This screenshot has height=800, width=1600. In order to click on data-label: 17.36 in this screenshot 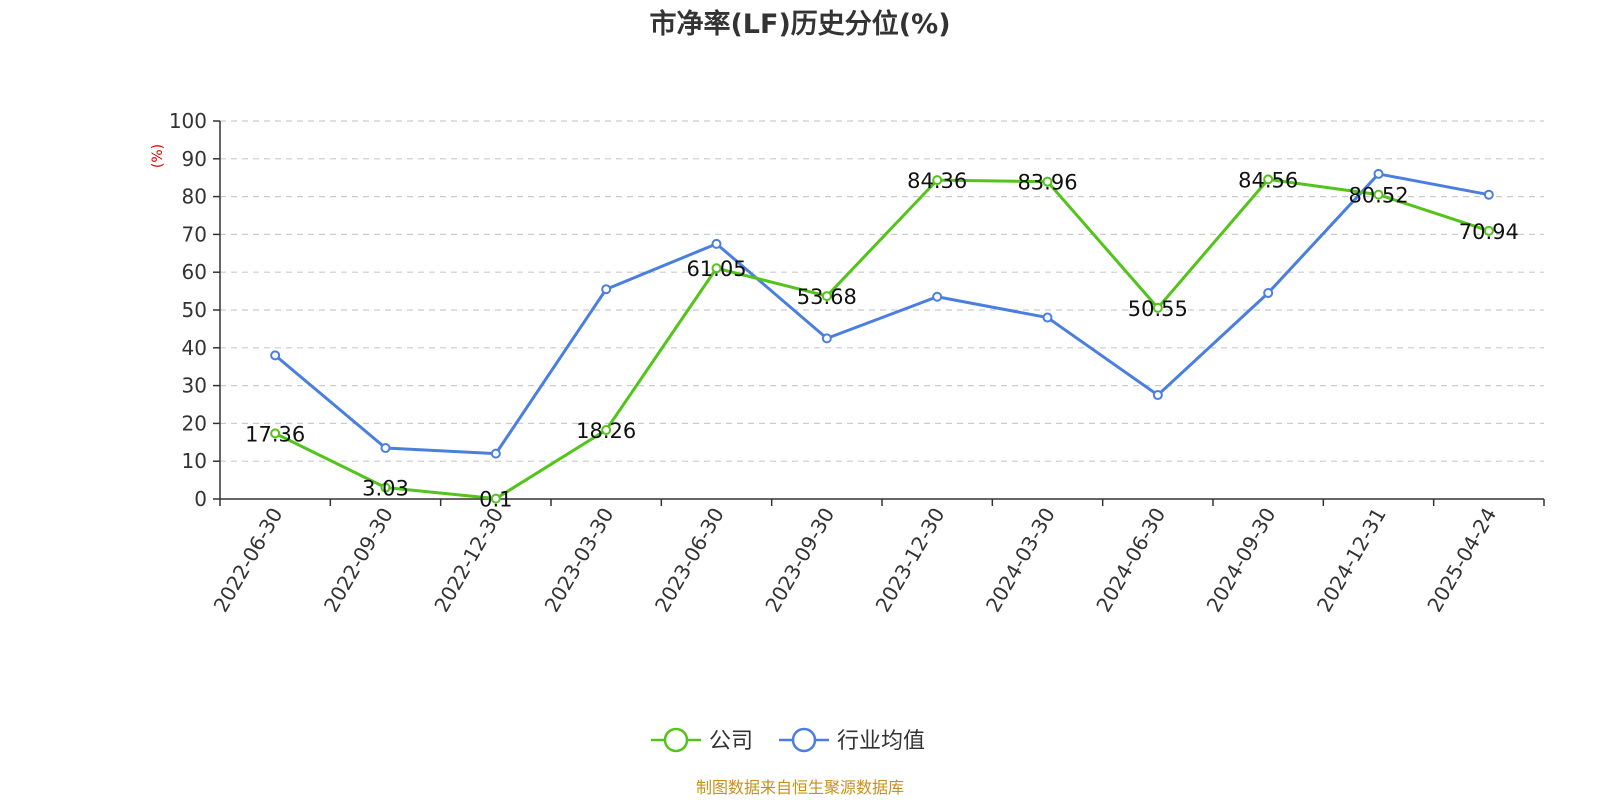, I will do `click(275, 434)`.